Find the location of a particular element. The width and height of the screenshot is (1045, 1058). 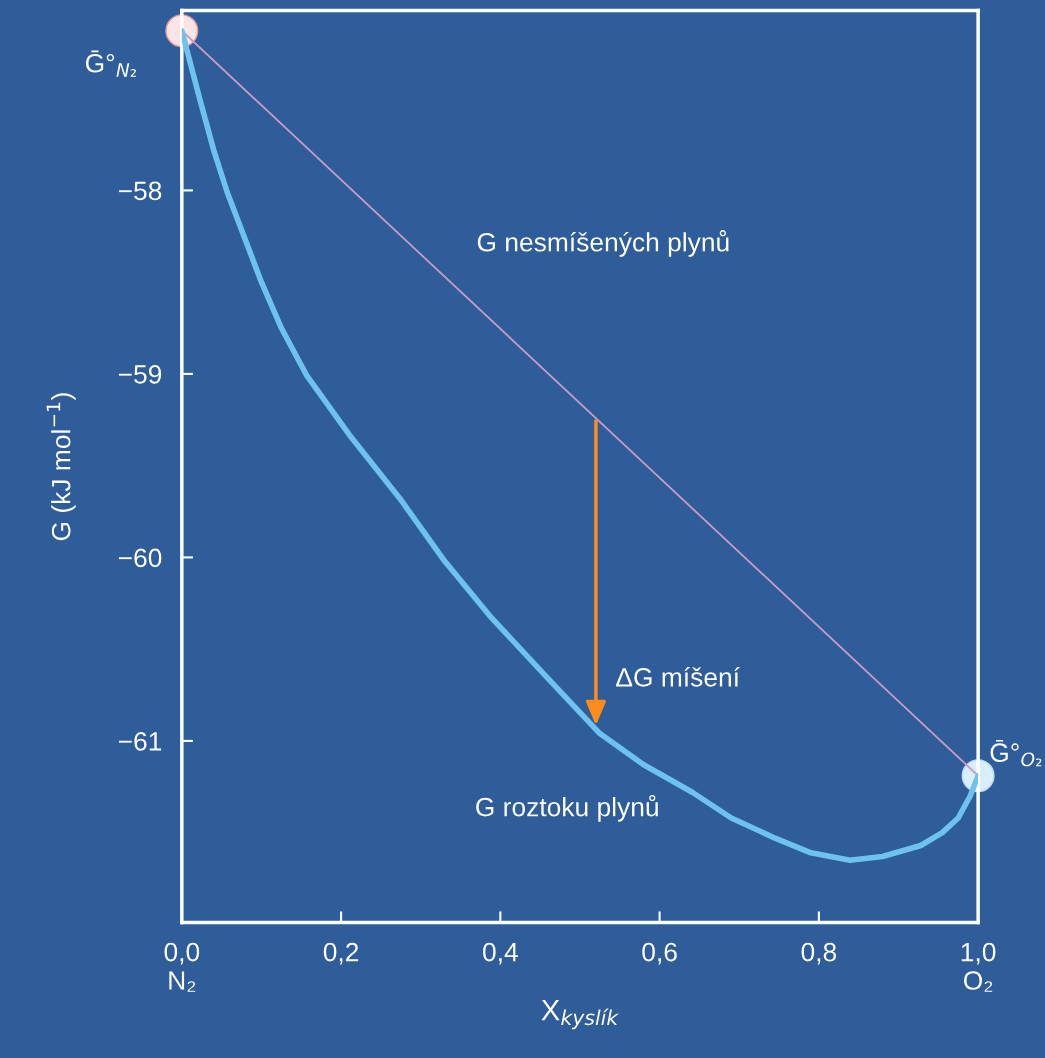

annotation: ΔG míšení is located at coordinates (678, 676).